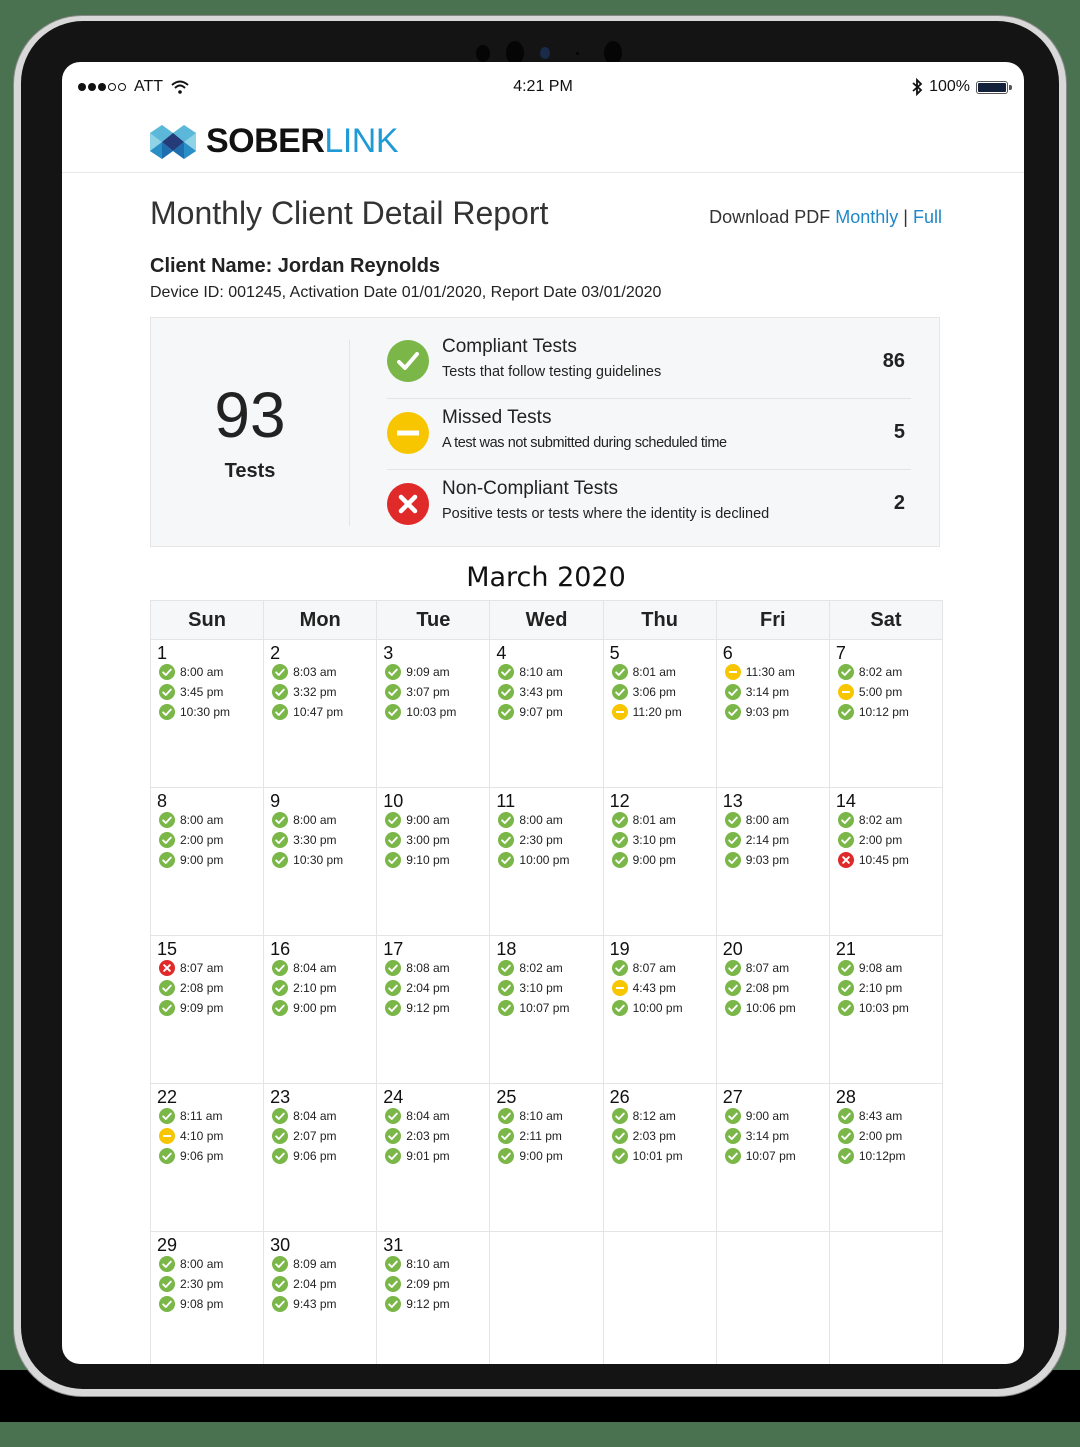  Describe the element at coordinates (886, 840) in the screenshot. I see `test-entry: 2:00 pm` at that location.